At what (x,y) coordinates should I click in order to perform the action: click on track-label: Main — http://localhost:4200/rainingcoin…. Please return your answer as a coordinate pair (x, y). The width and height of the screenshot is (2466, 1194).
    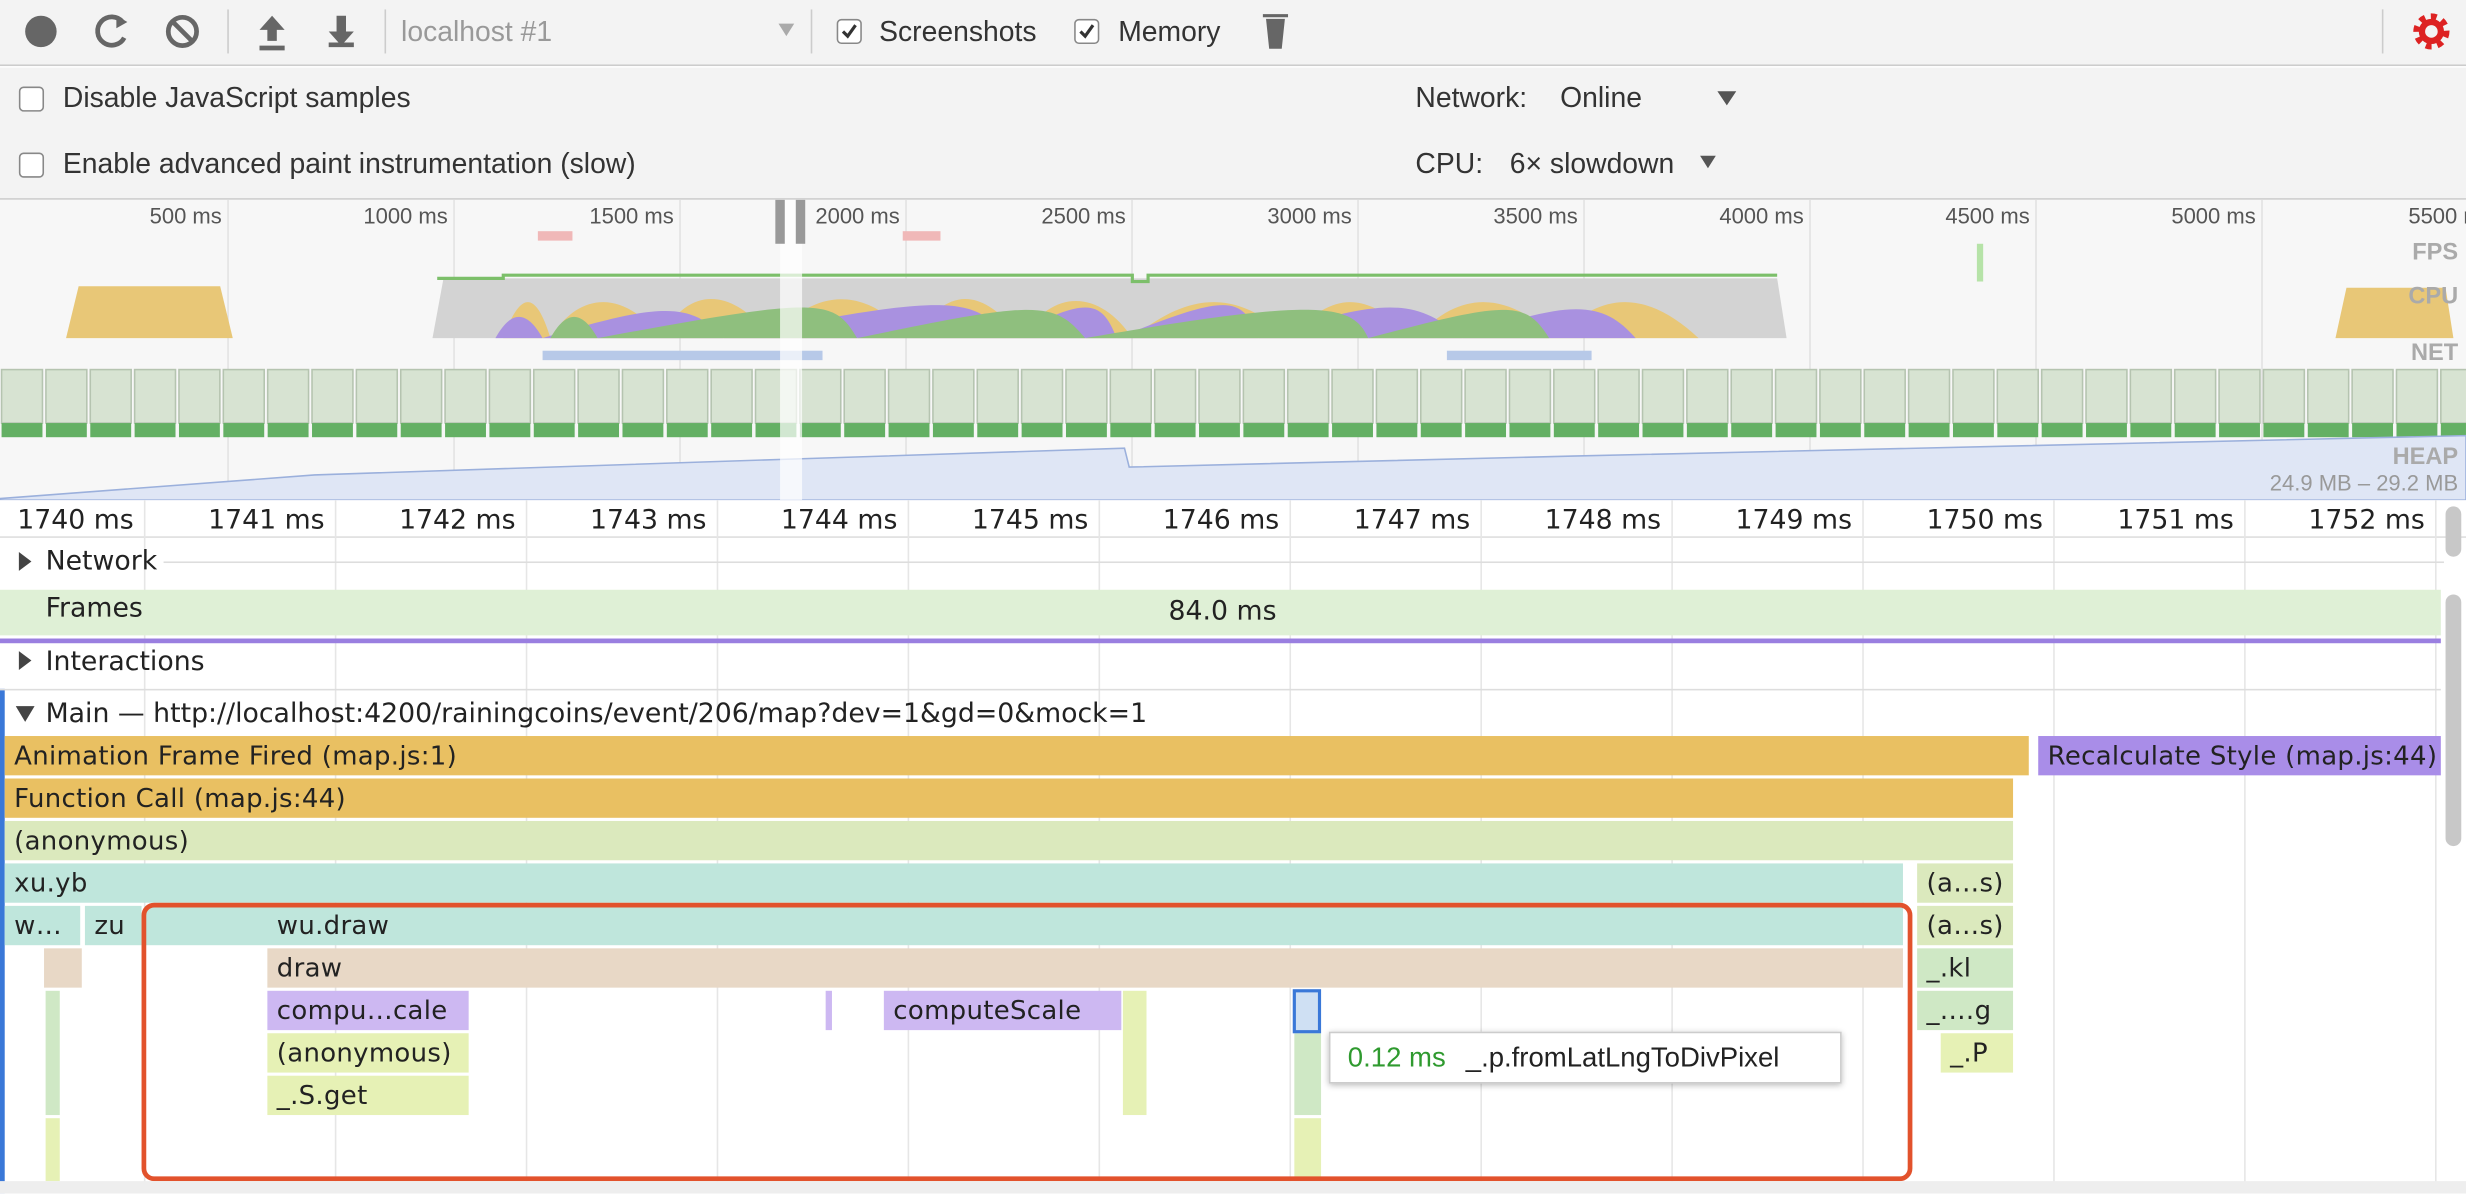
    Looking at the image, I should click on (596, 714).